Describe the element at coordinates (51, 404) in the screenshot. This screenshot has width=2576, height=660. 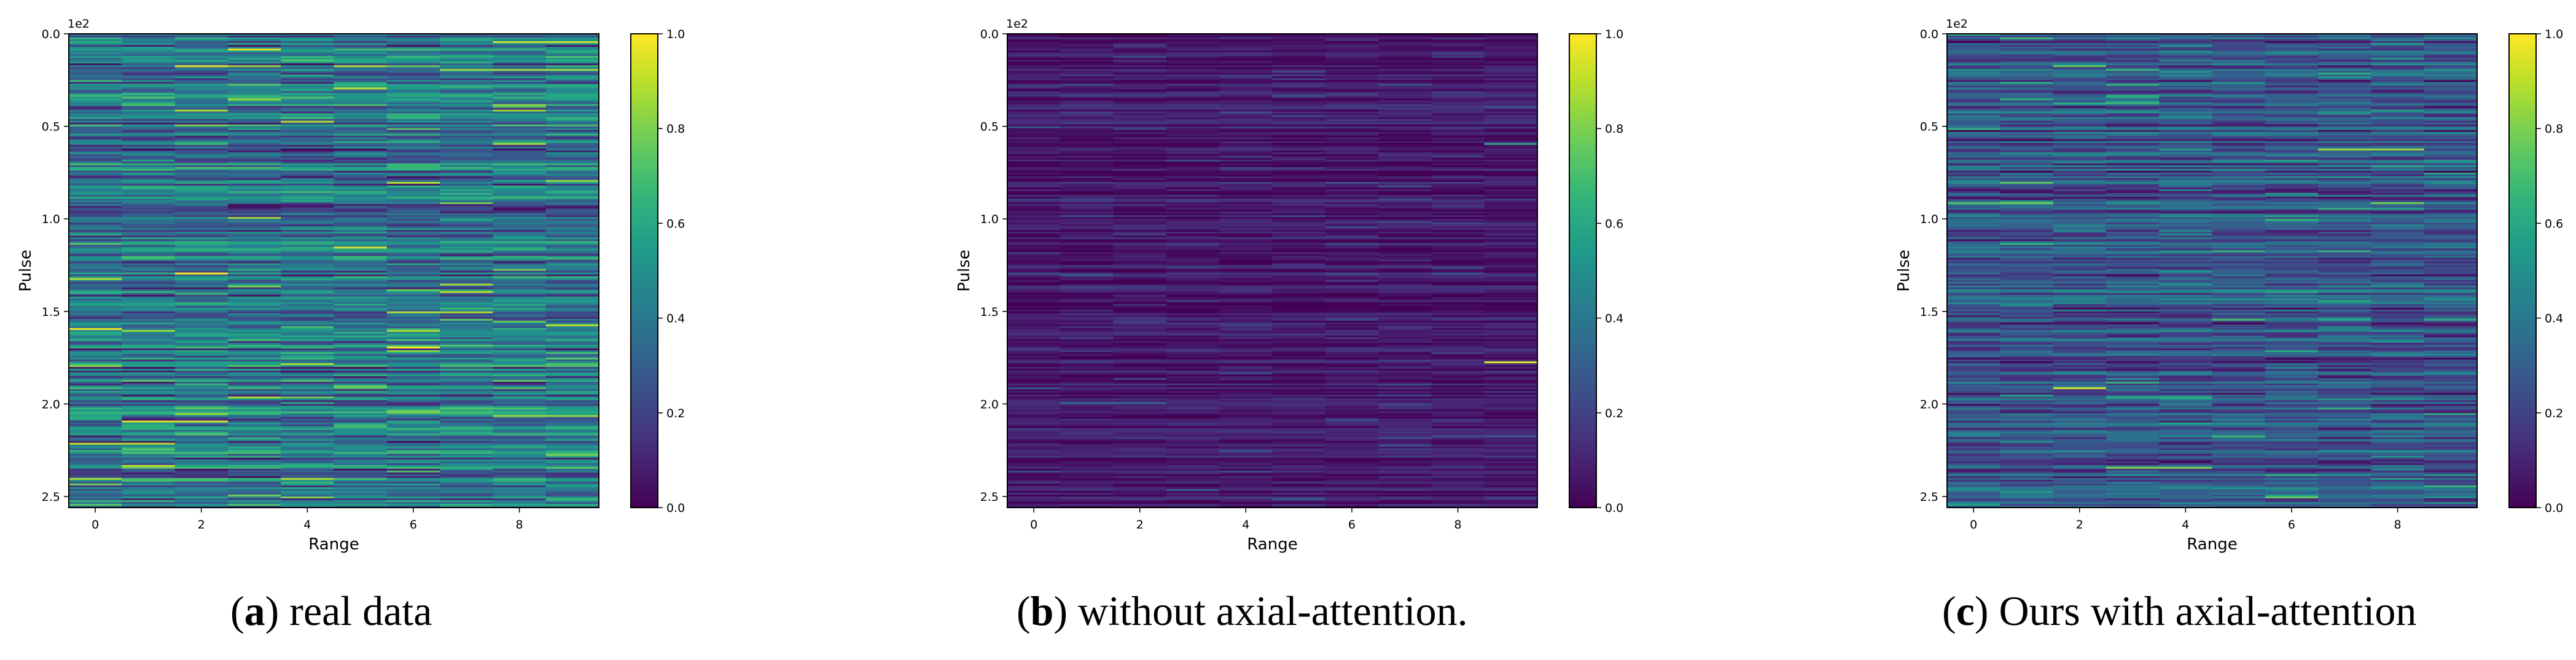
I see `y-tick-label: 2.0` at that location.